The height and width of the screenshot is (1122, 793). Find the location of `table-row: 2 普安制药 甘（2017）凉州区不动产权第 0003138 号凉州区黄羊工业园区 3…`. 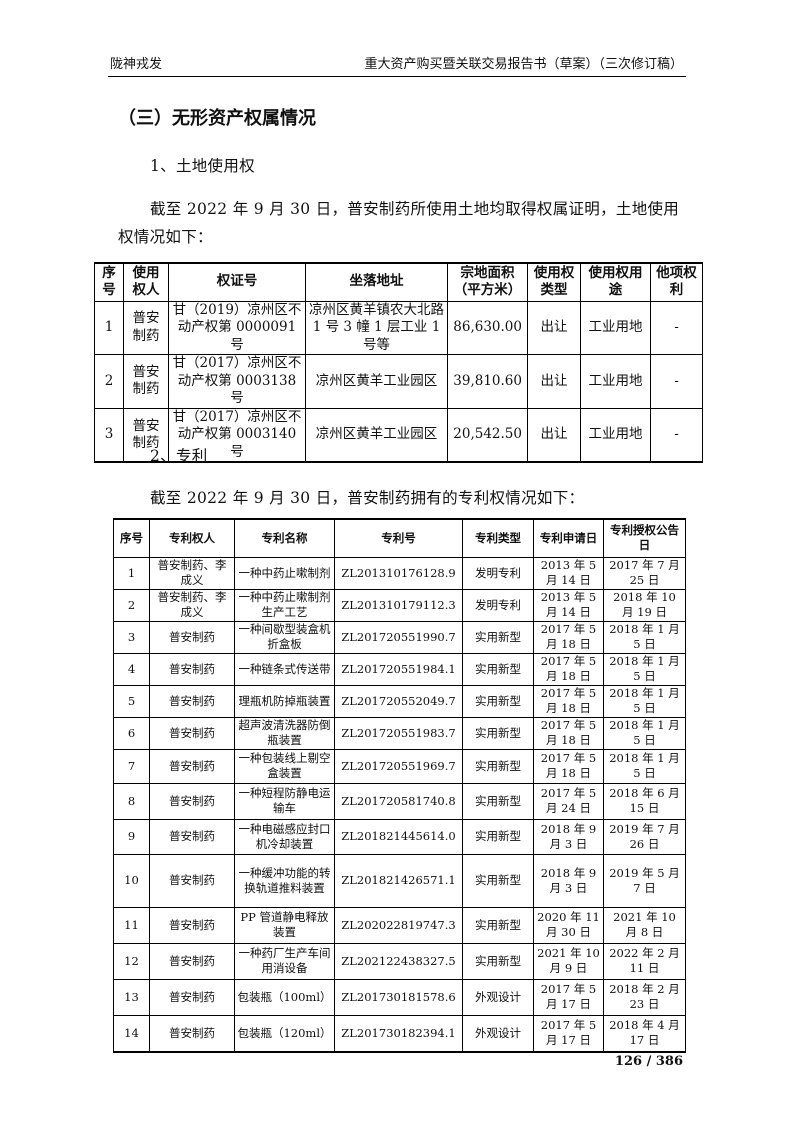

table-row: 2 普安制药 甘（2017）凉州区不动产权第 0003138 号凉州区黄羊工业园区 3… is located at coordinates (398, 381).